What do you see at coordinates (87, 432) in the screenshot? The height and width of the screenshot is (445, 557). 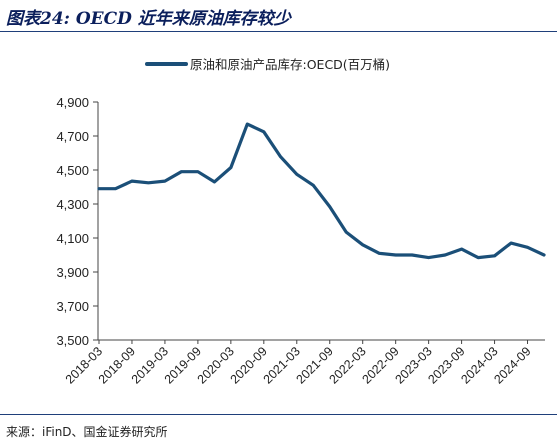 I see `source-note: 来源：iFinD、国金证券研究所` at bounding box center [87, 432].